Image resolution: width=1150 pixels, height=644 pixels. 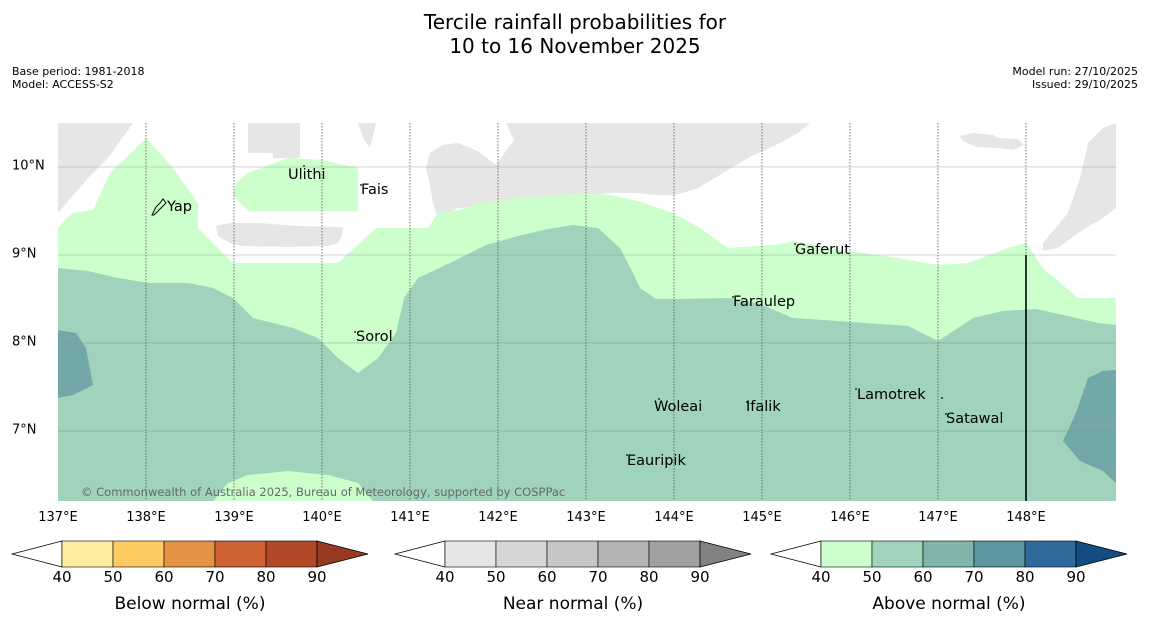 What do you see at coordinates (375, 190) in the screenshot?
I see `place-label-fais: Fais` at bounding box center [375, 190].